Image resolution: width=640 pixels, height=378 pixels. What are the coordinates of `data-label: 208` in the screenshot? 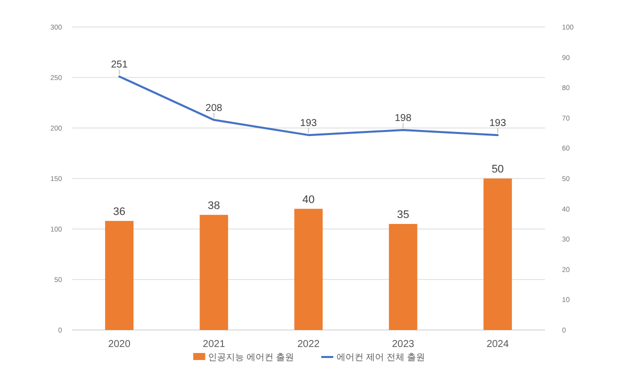 It's located at (214, 108).